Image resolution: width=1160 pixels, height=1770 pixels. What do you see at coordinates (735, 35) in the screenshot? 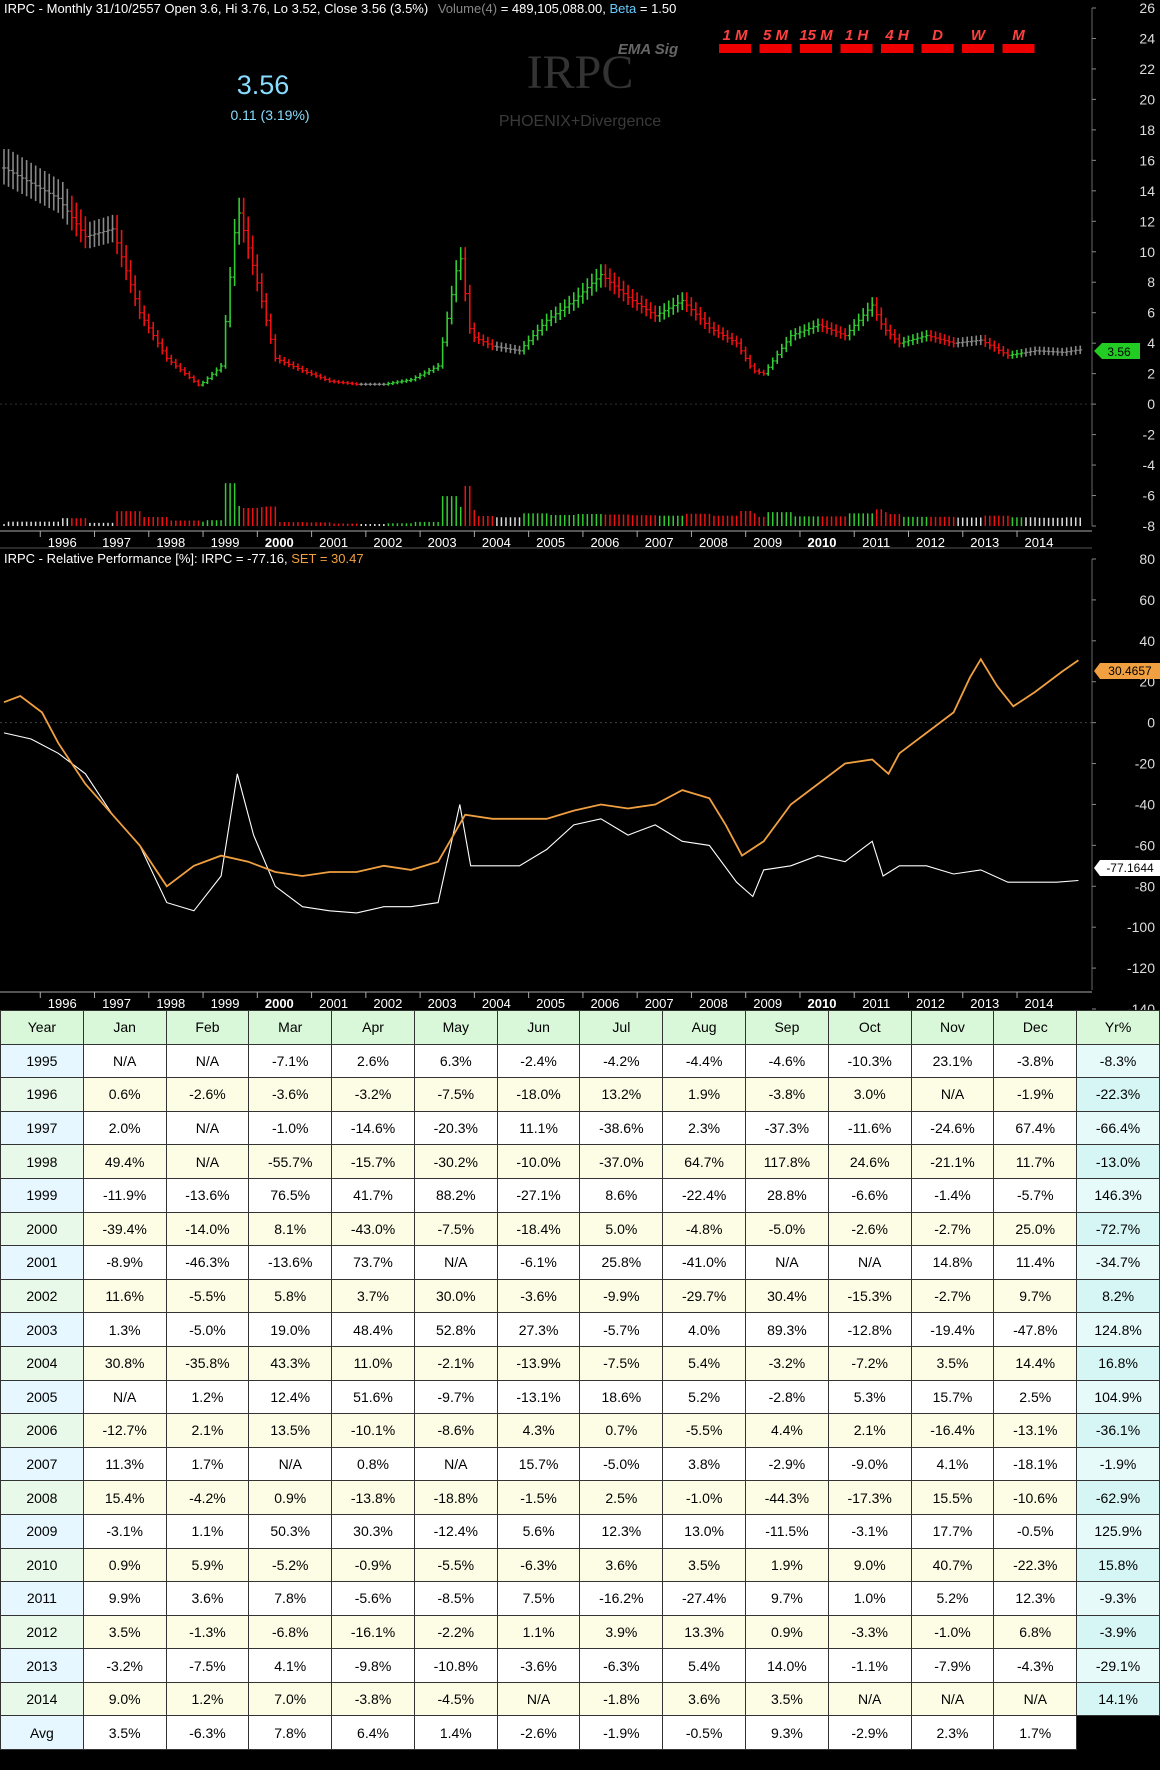
I see `timeframe-label: 1 M` at bounding box center [735, 35].